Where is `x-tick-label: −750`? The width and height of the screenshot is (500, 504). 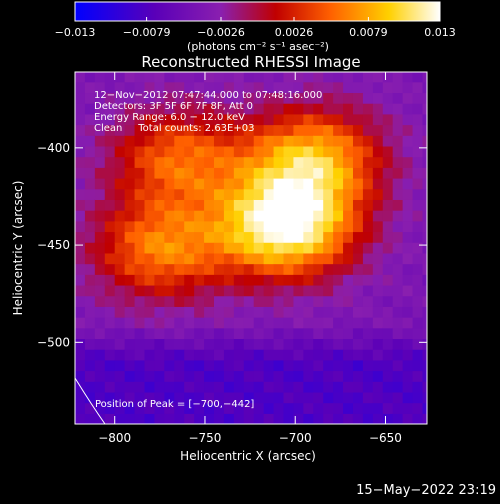 x-tick-label: −750 is located at coordinates (204, 438).